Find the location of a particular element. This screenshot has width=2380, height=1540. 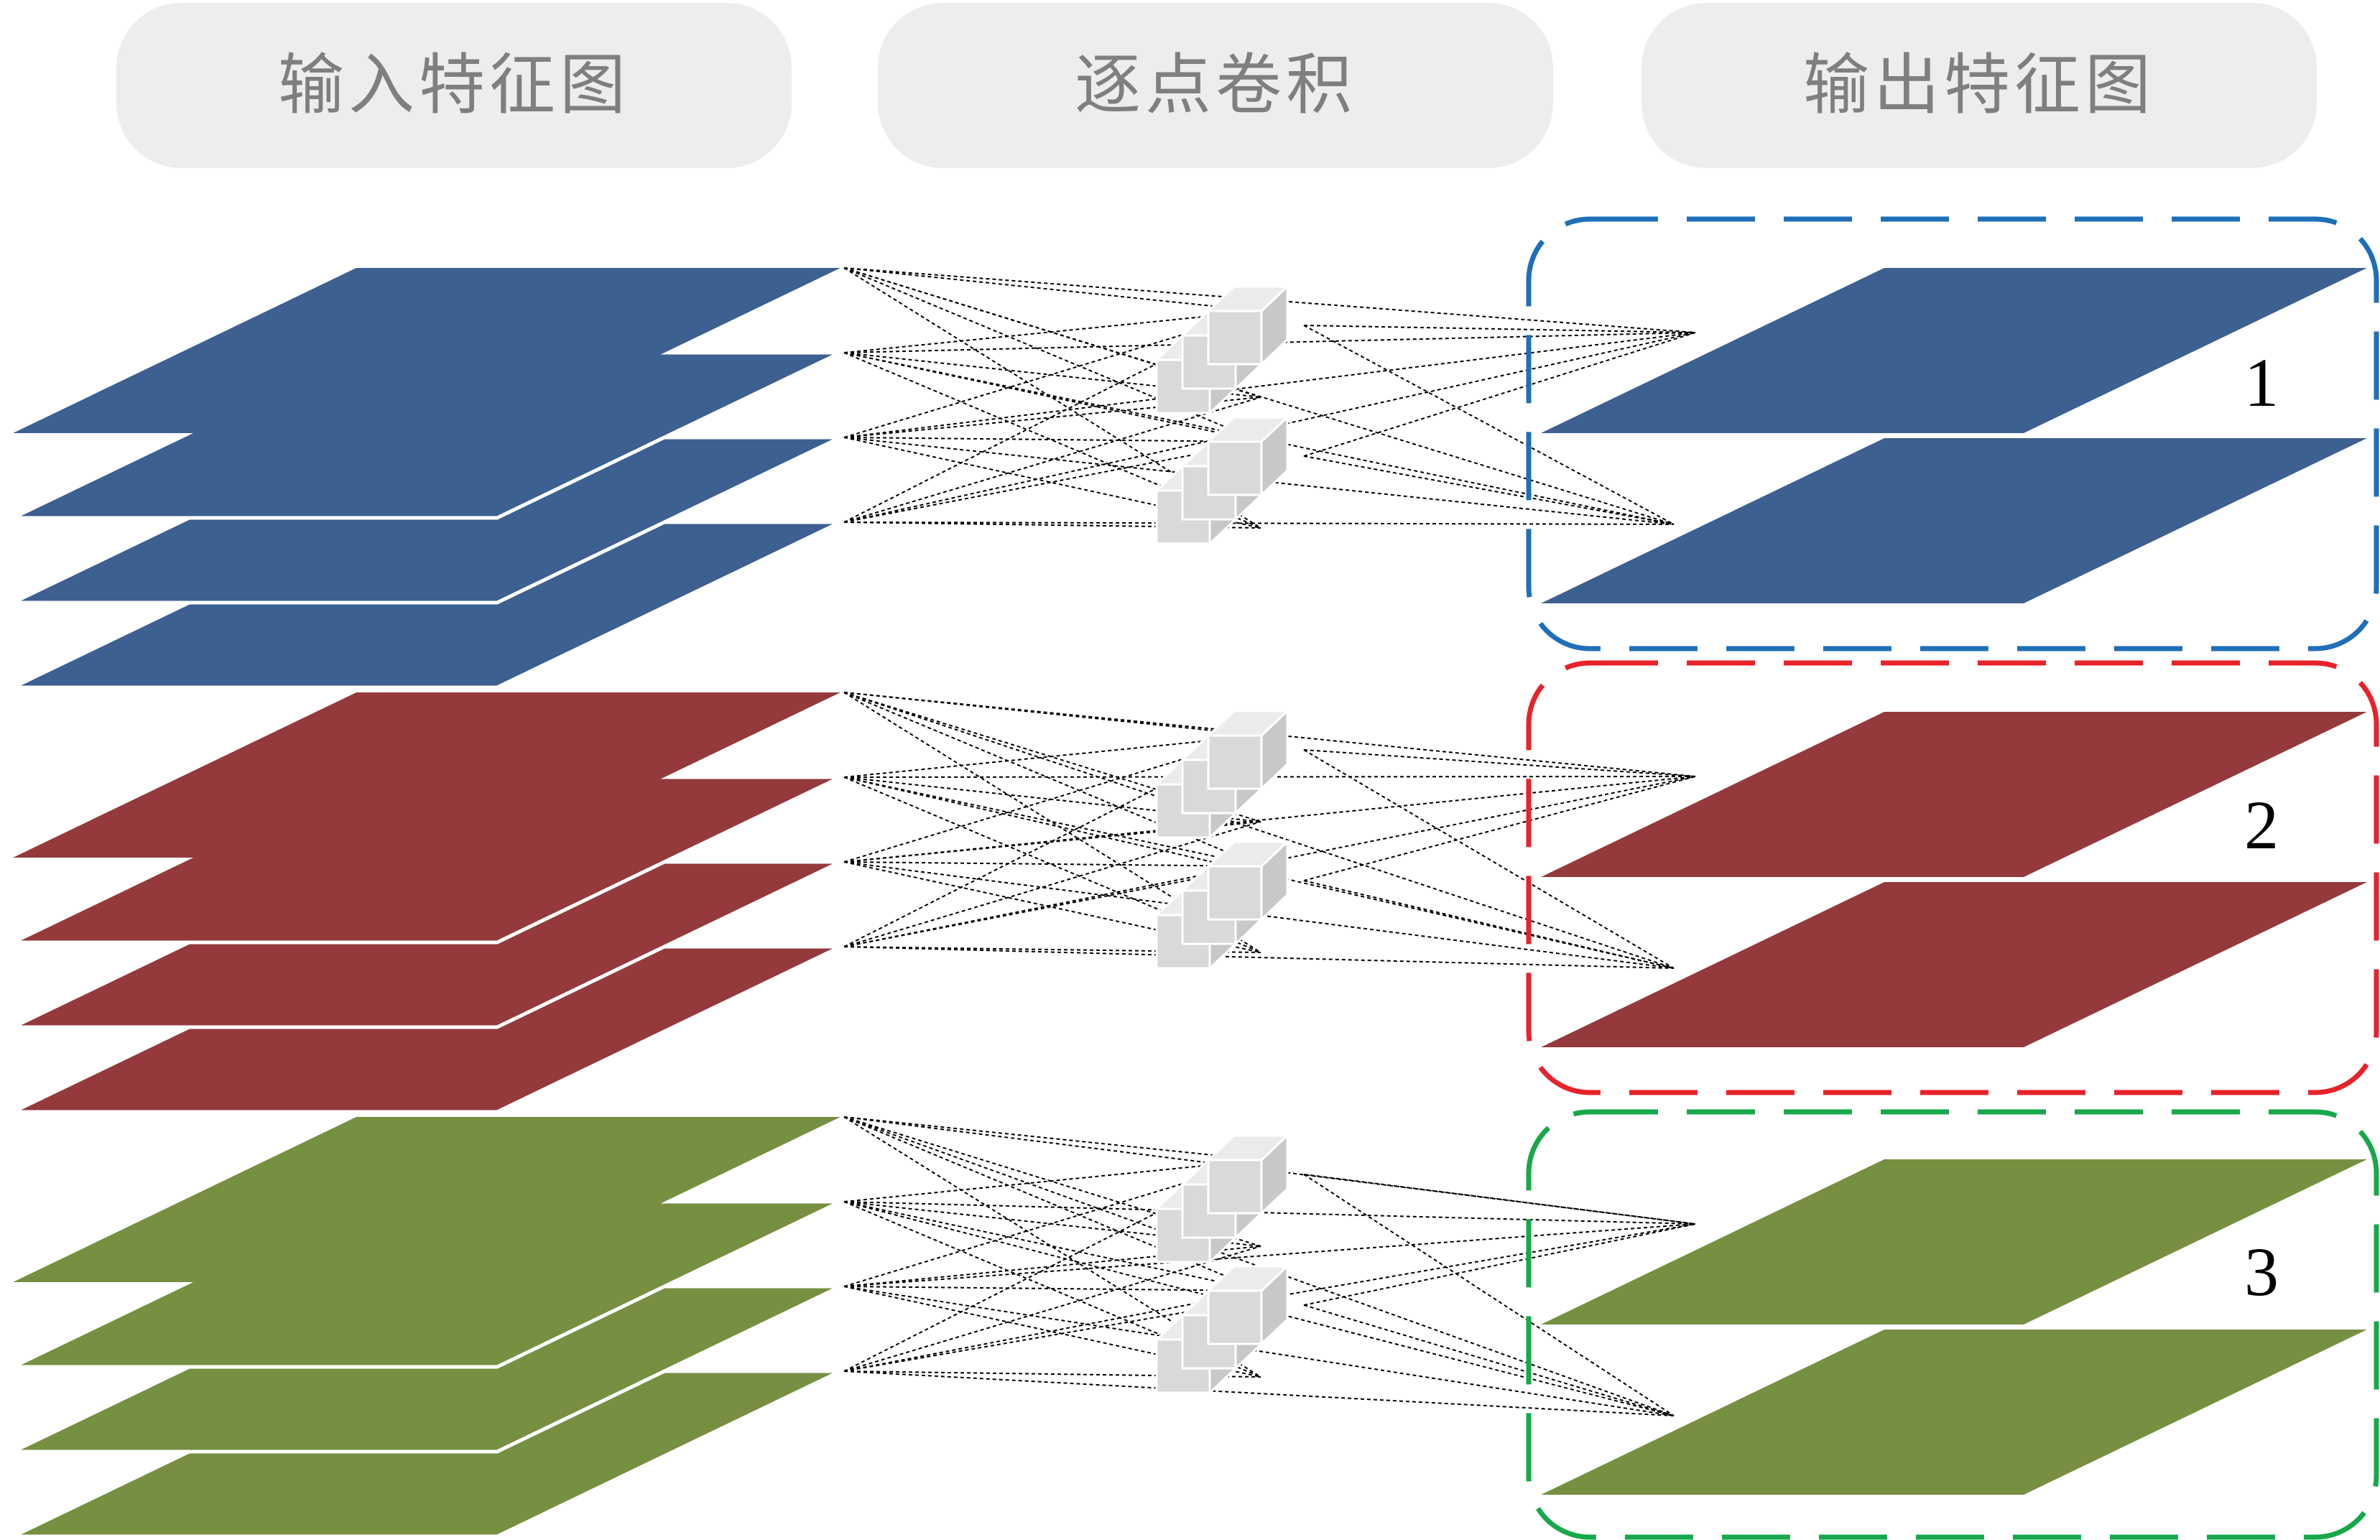

column-headers: 输入特征图 逐点卷积 输出特征图 is located at coordinates (1216, 85).